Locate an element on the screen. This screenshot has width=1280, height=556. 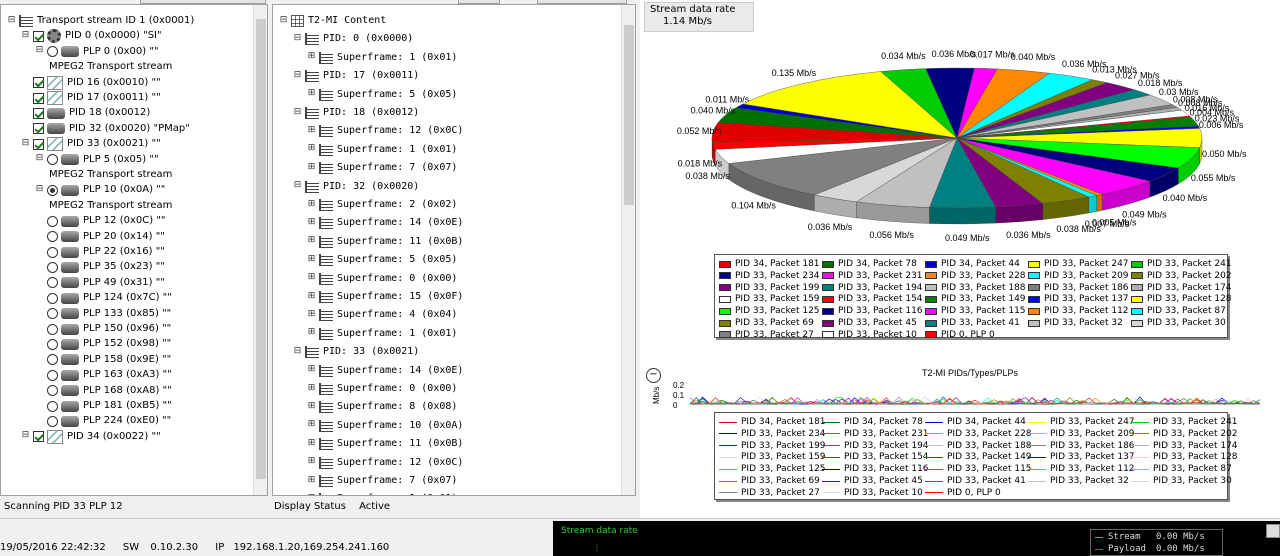
mid-scrollbar-thumb is located at coordinates (629, 115).